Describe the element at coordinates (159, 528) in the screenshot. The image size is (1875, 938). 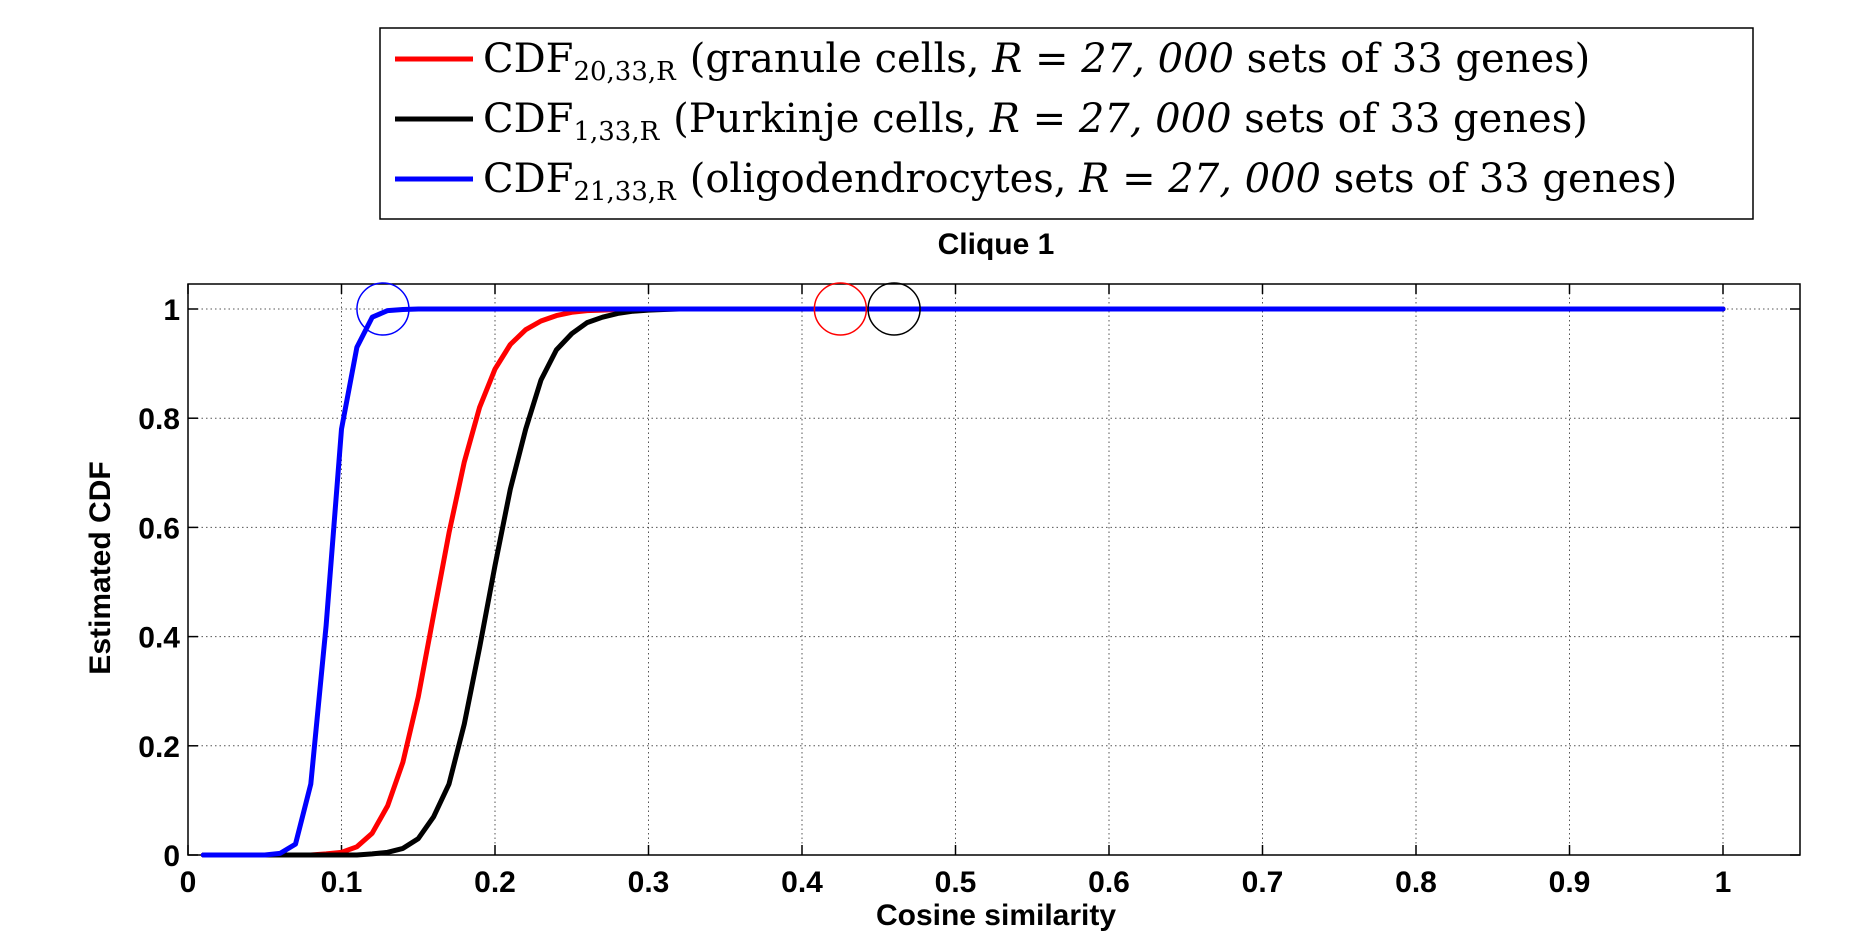
I see `y-tick-label: 0.6` at that location.